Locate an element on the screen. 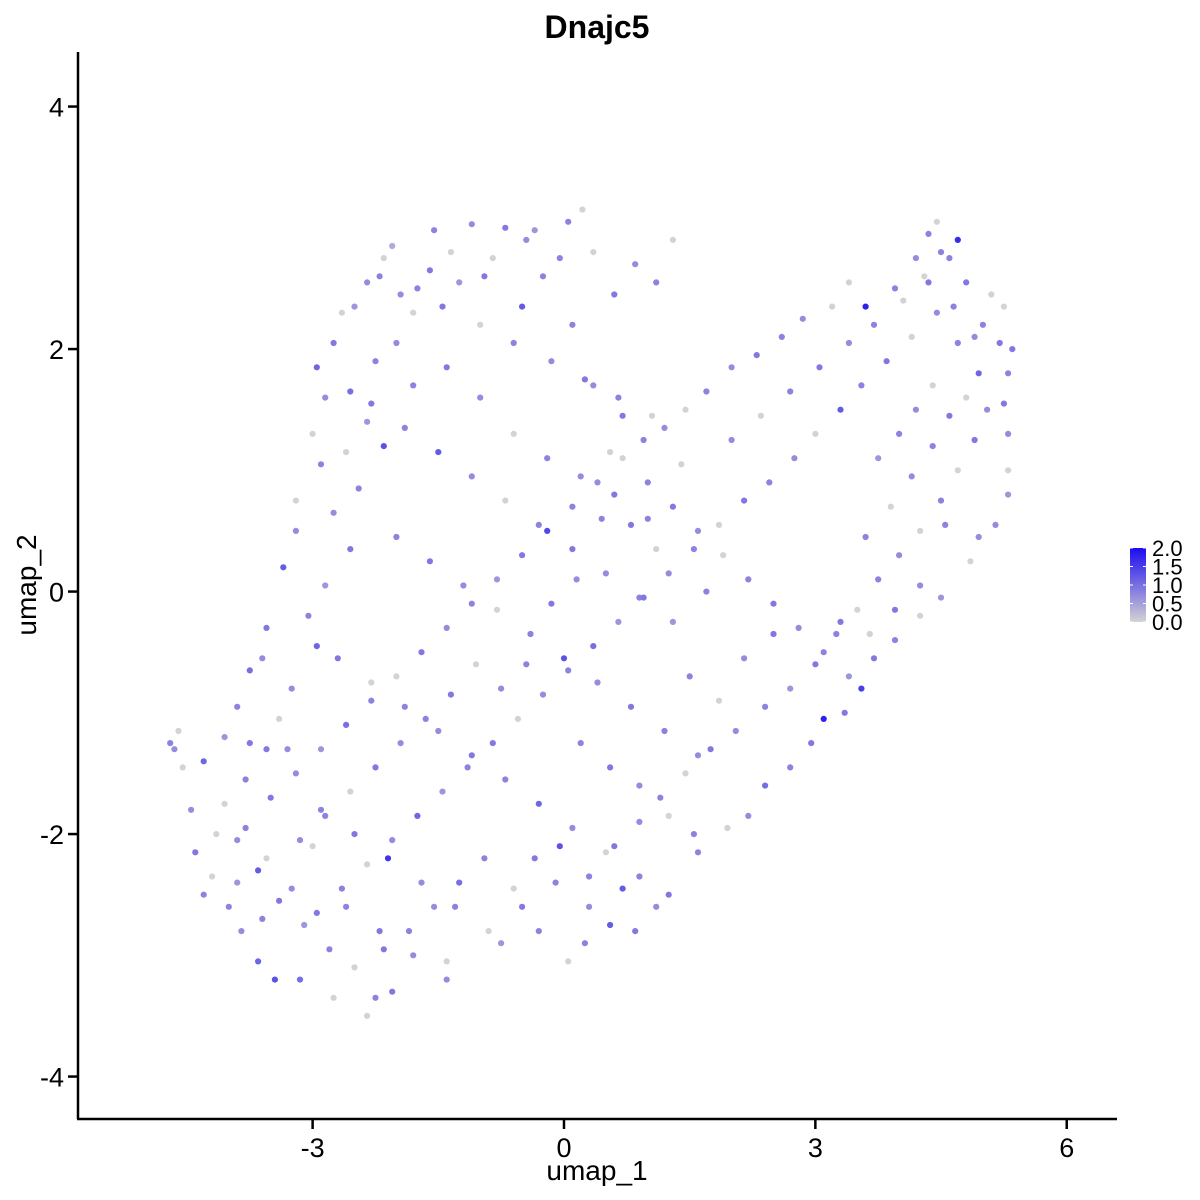  colorbar-tick-label: 1.0 is located at coordinates (1167, 585).